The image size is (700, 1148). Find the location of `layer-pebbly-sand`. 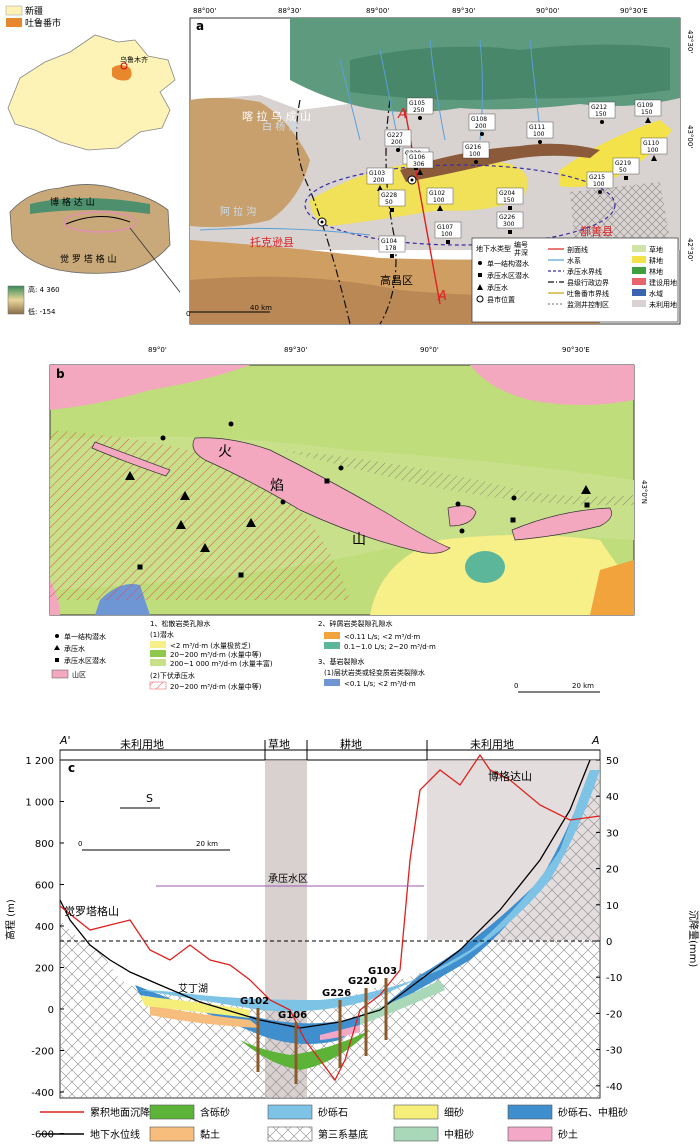

layer-pebbly-sand is located at coordinates (305, 1050).